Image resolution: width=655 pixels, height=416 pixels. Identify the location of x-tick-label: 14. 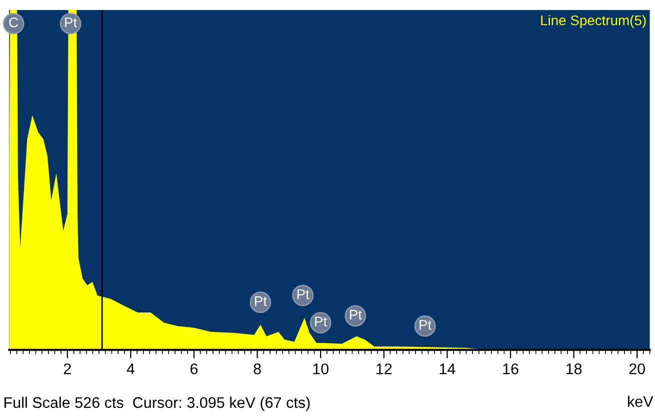
(448, 369).